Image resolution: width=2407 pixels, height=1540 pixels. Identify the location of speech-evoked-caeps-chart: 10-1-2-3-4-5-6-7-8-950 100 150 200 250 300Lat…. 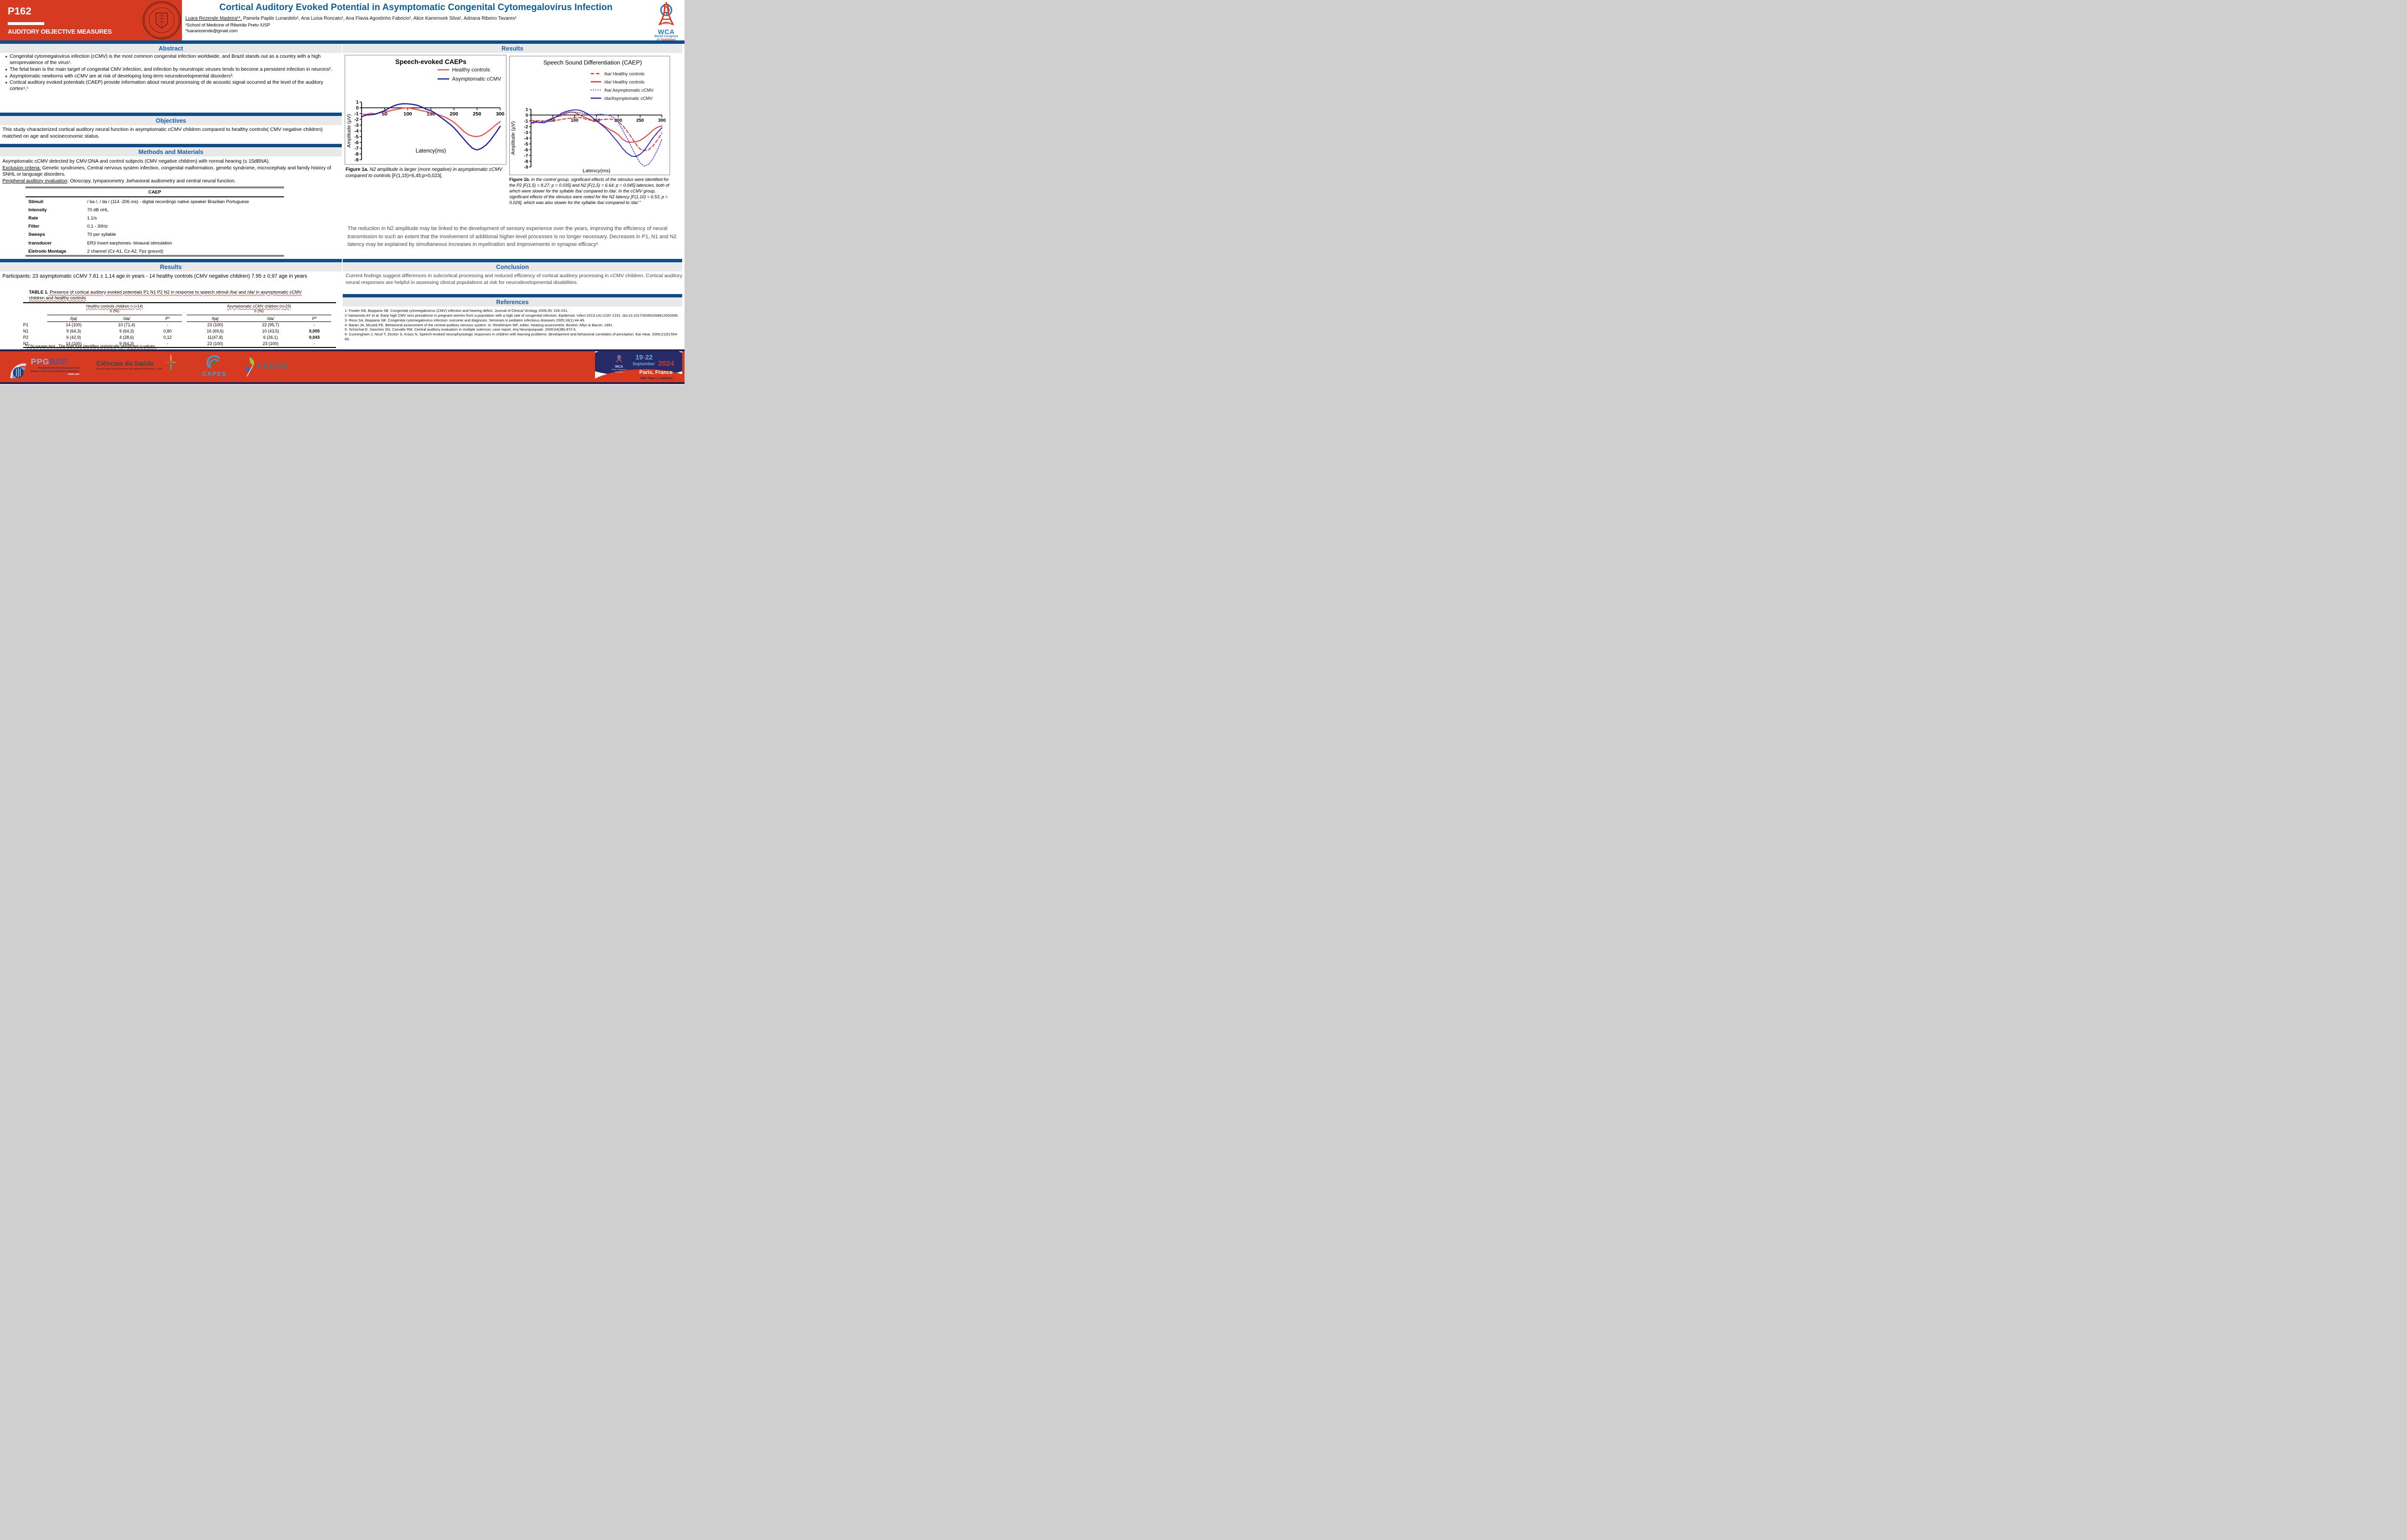
(425, 110).